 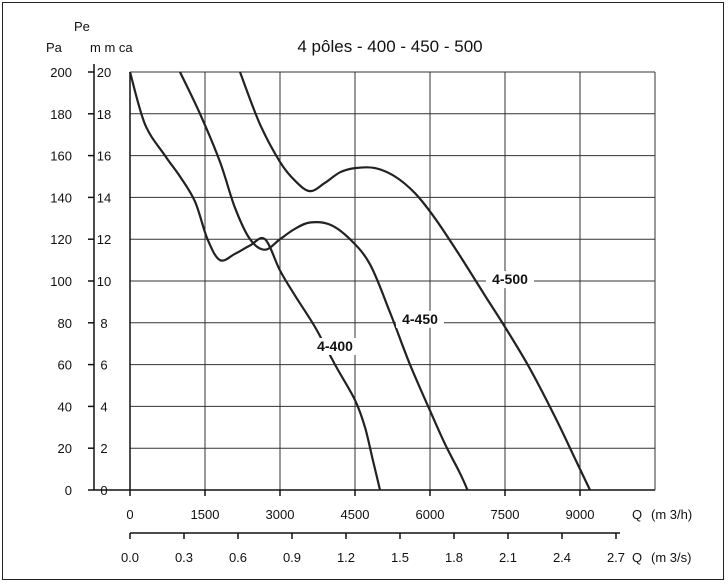 What do you see at coordinates (129, 514) in the screenshot?
I see `x-tick-label-m3h: 0` at bounding box center [129, 514].